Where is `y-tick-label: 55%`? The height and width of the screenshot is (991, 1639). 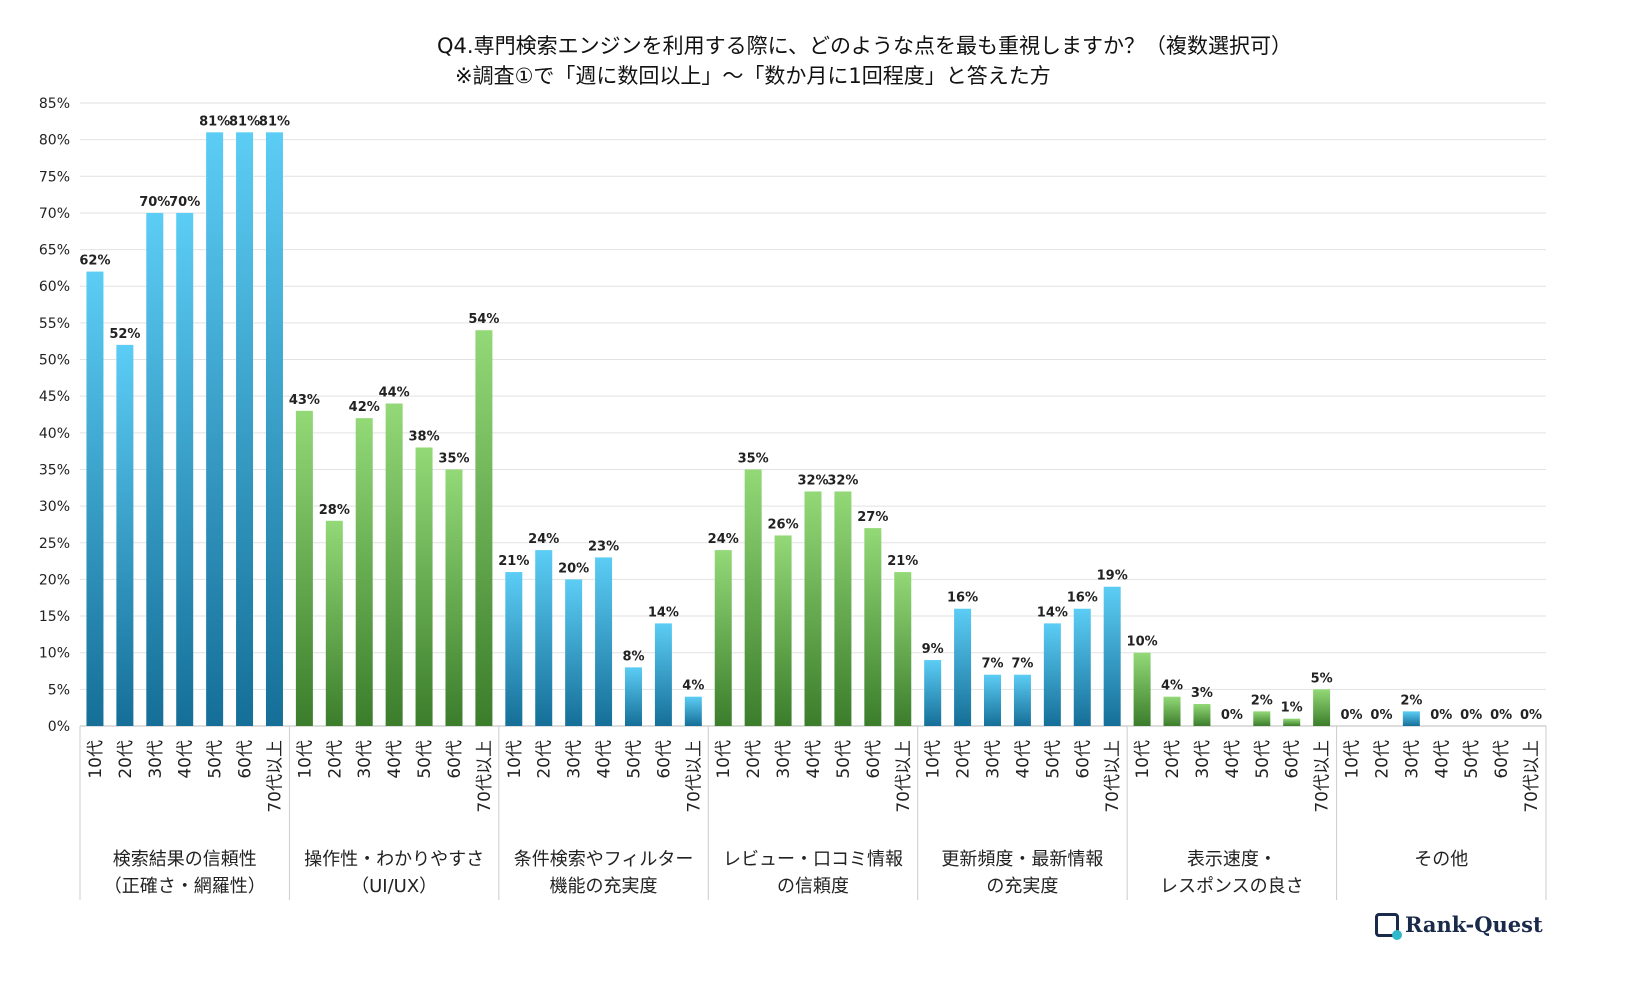
y-tick-label: 55% is located at coordinates (54, 324).